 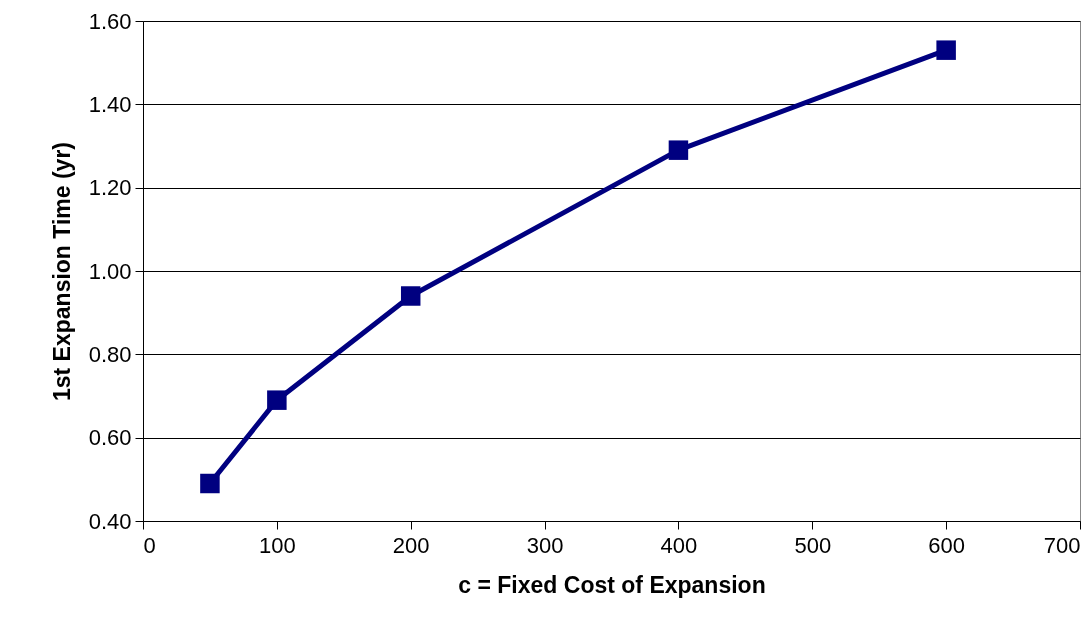 What do you see at coordinates (1062, 545) in the screenshot?
I see `x-tick-label: 700` at bounding box center [1062, 545].